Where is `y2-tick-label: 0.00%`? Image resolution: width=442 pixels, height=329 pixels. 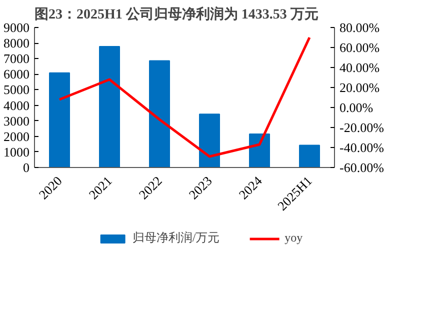
y2-tick-label: 0.00% is located at coordinates (357, 107).